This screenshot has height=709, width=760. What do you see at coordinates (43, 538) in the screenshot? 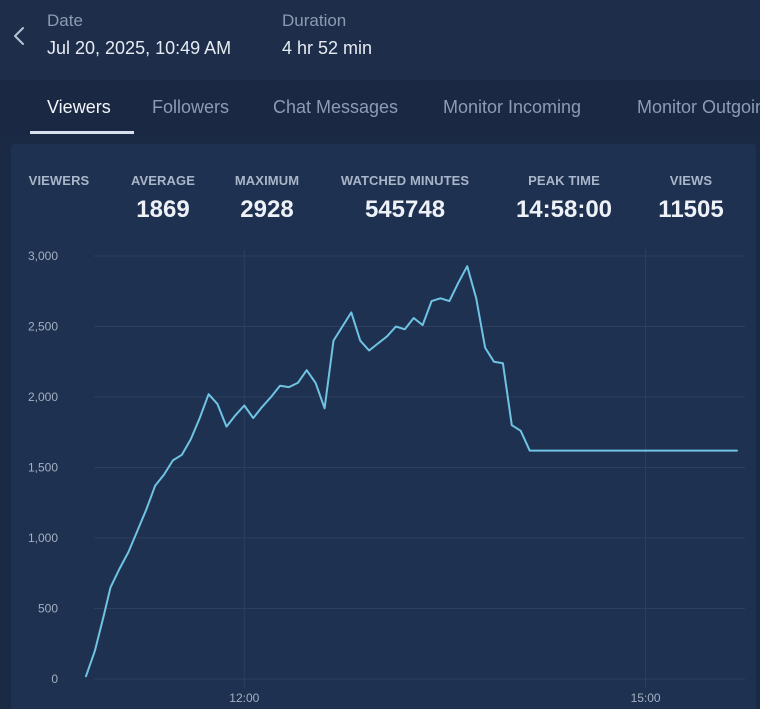
I see `y-tick-label: 1,000` at bounding box center [43, 538].